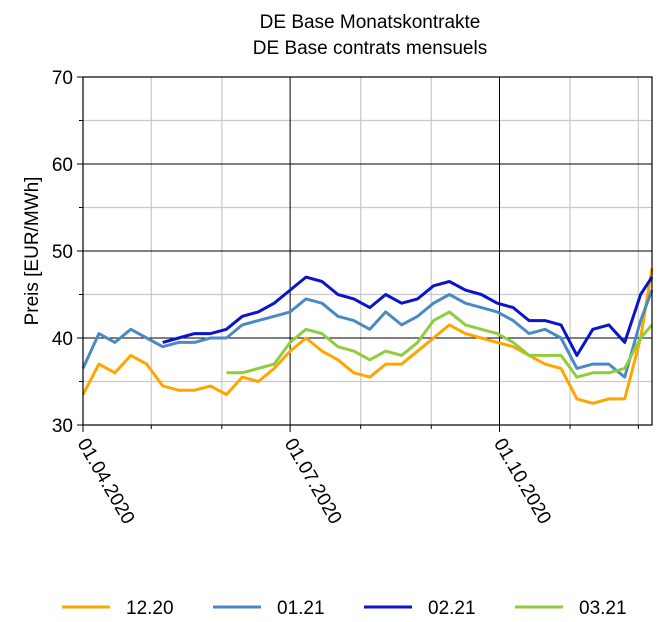  I want to click on y-tick-label: 50, so click(62, 252).